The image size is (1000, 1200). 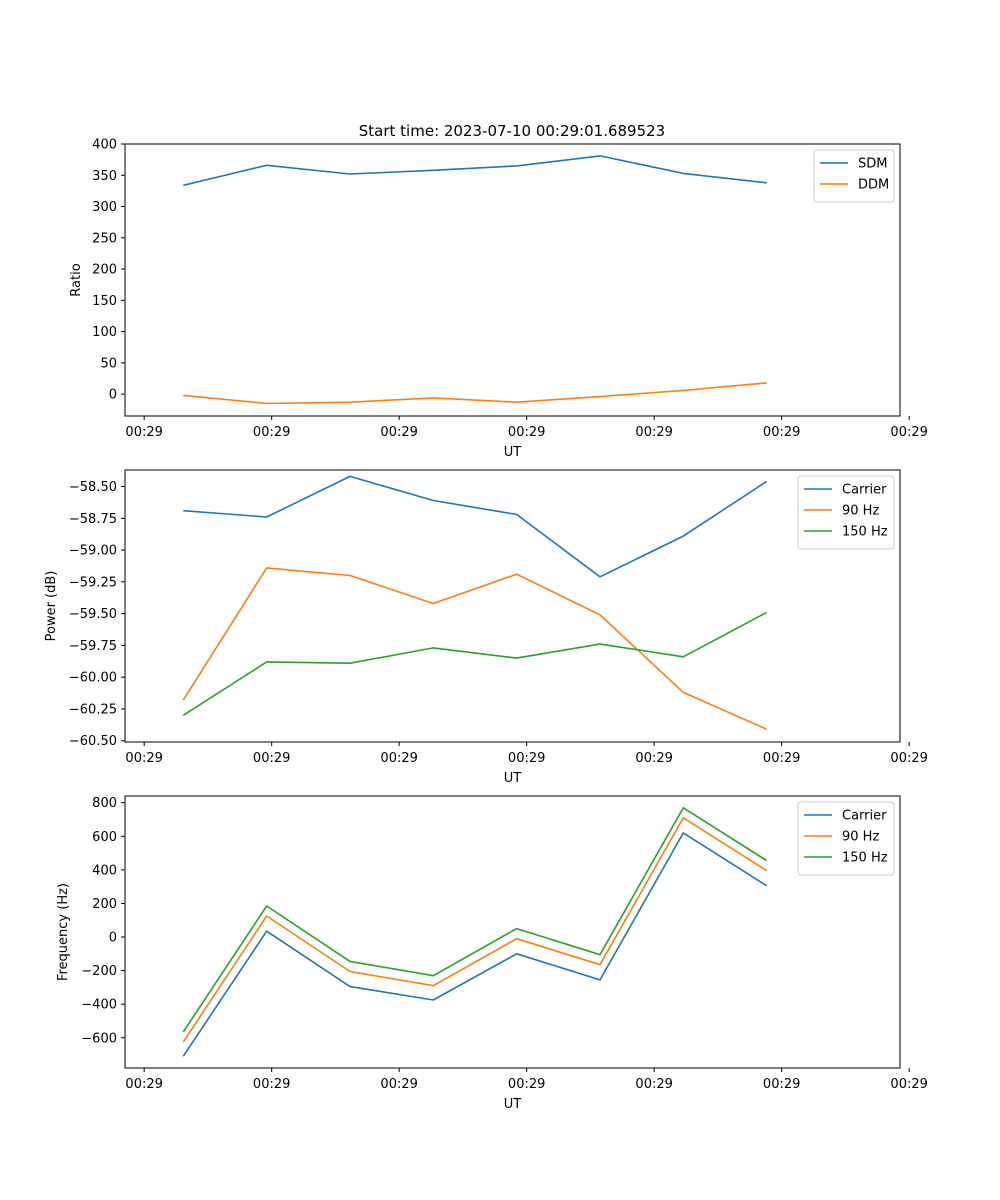 I want to click on power-legend-label-150-hz: 150 Hz, so click(x=865, y=532).